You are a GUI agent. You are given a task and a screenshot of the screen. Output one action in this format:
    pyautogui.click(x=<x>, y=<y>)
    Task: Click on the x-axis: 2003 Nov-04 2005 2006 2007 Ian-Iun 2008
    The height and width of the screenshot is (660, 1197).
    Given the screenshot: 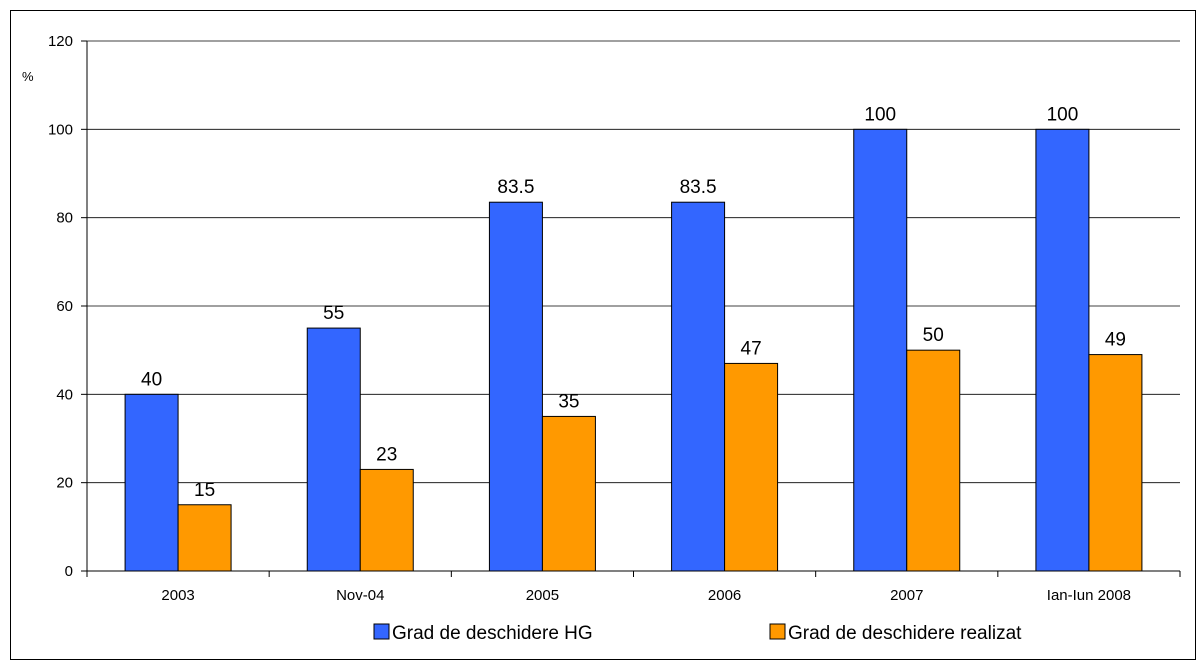 What is the action you would take?
    pyautogui.click(x=633, y=587)
    